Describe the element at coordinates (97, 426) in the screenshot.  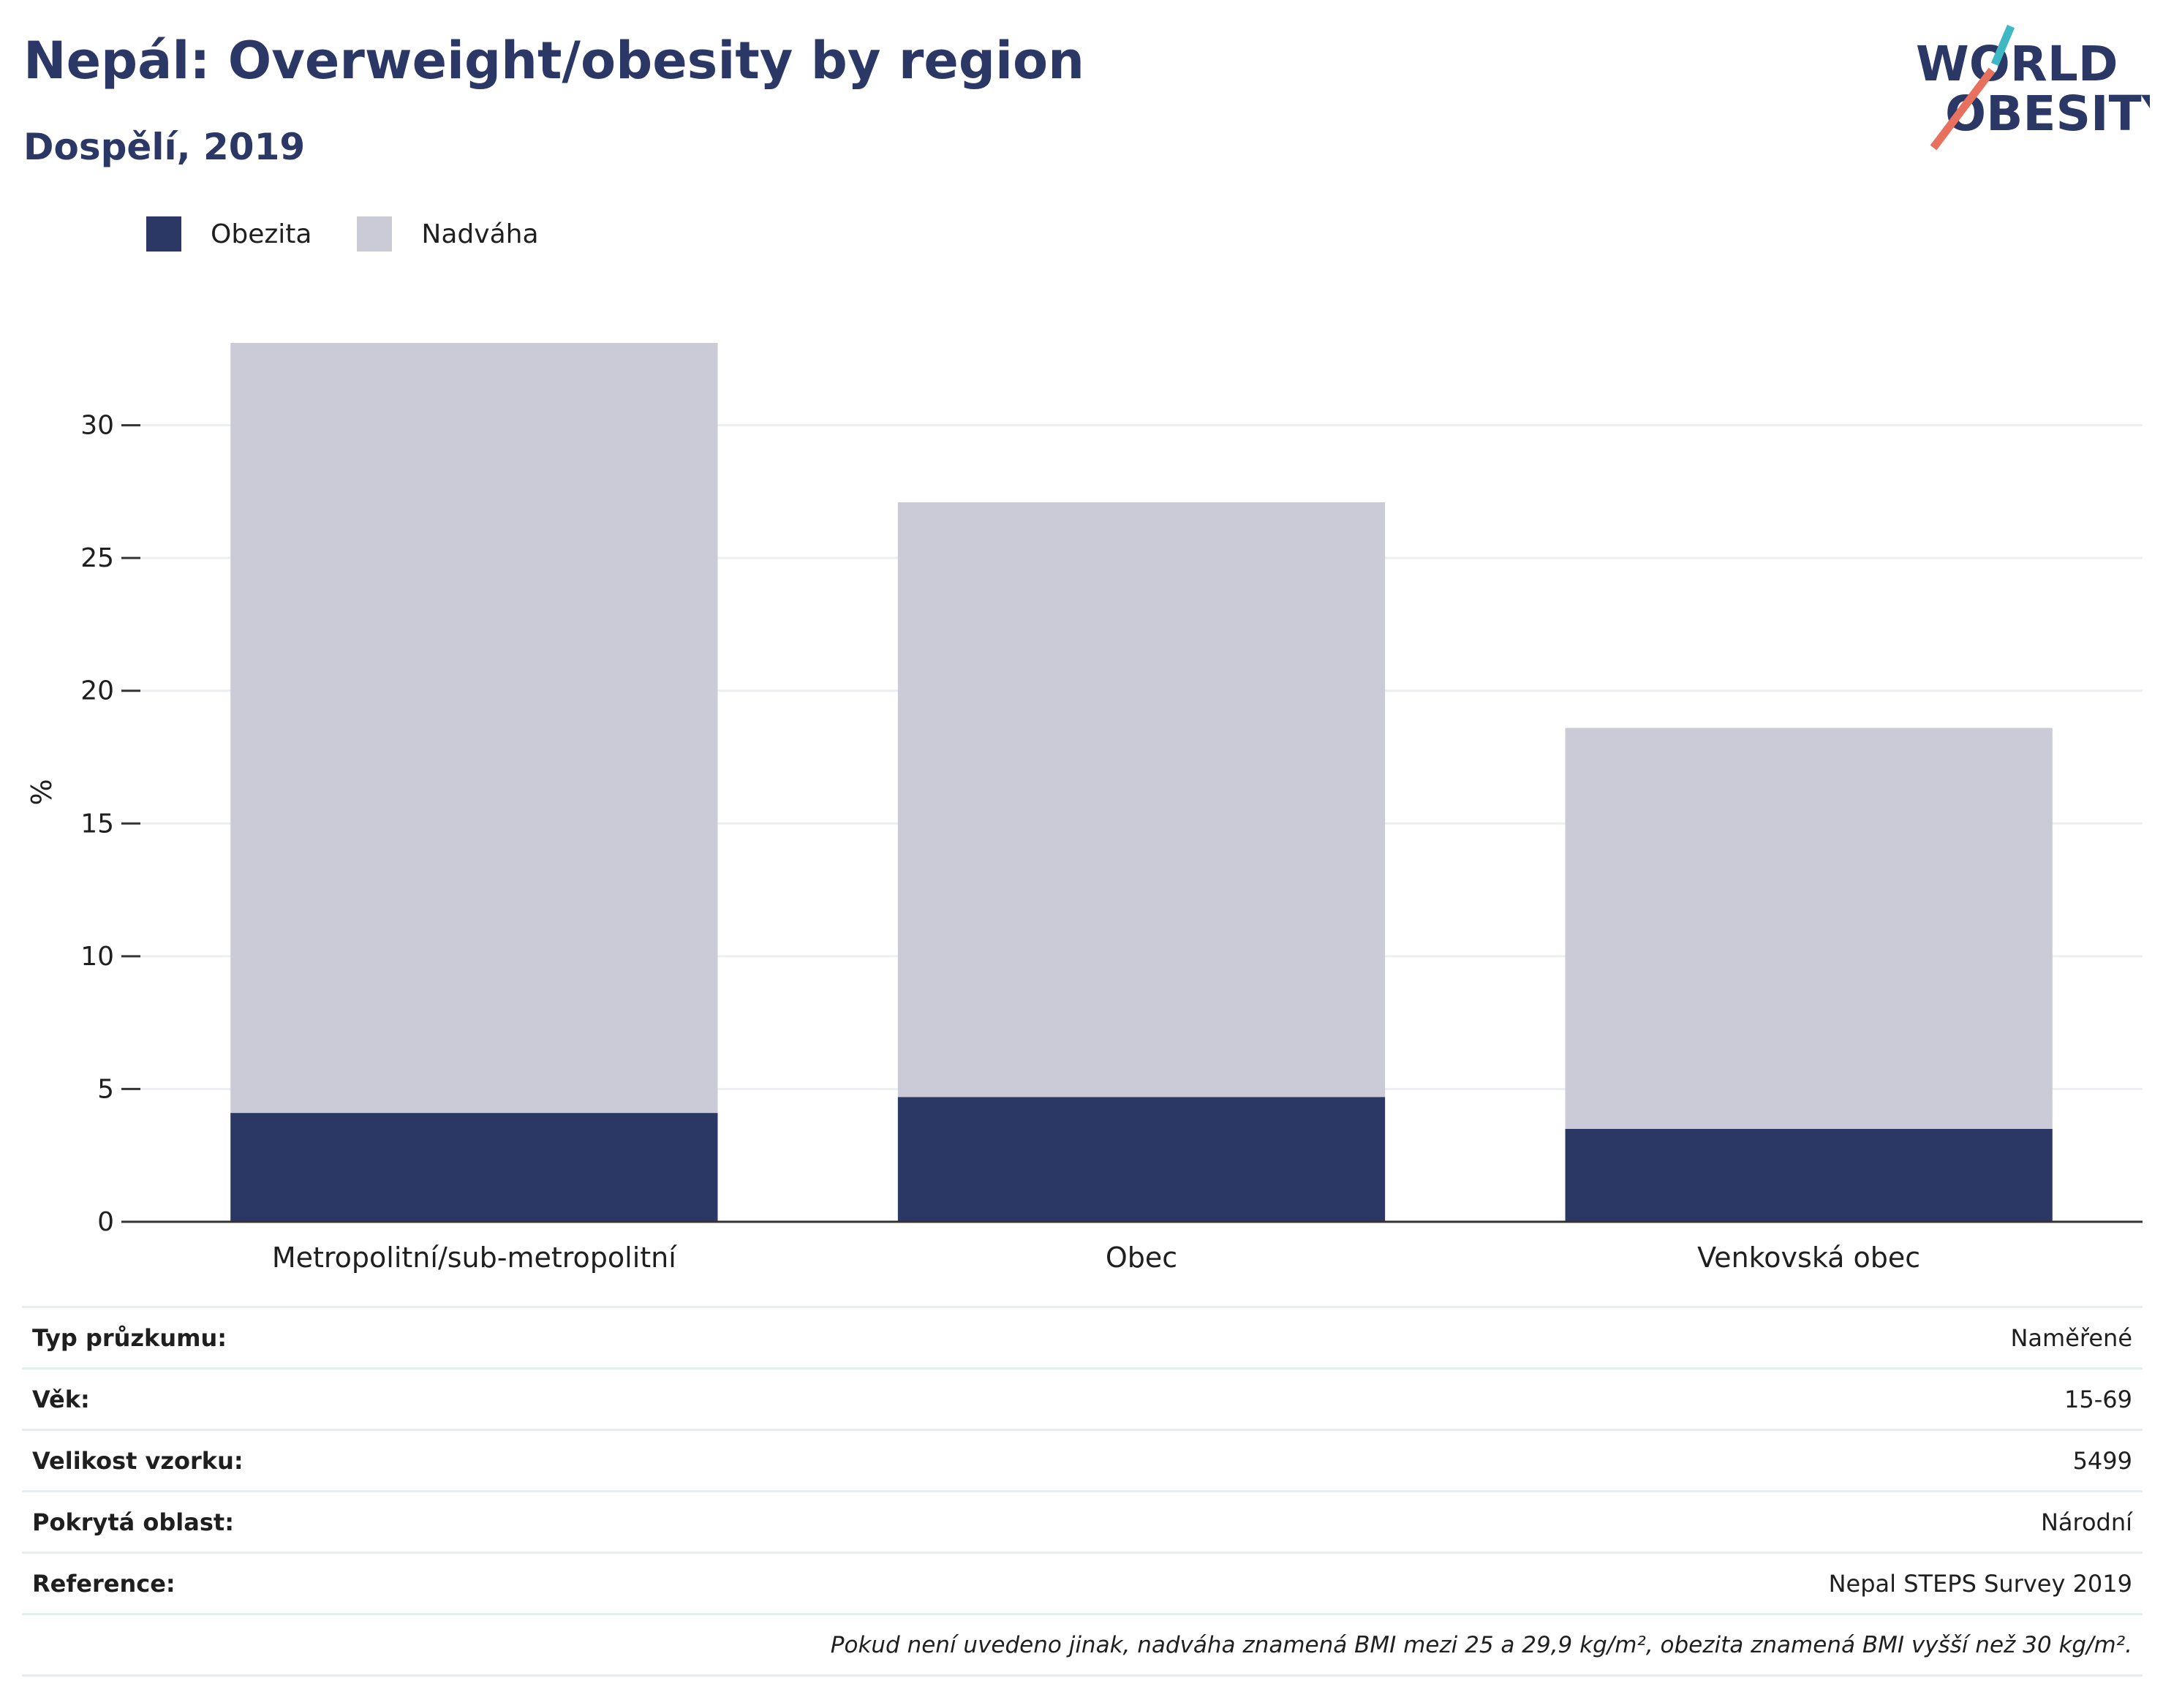
I see `y-tick-label: 30` at that location.